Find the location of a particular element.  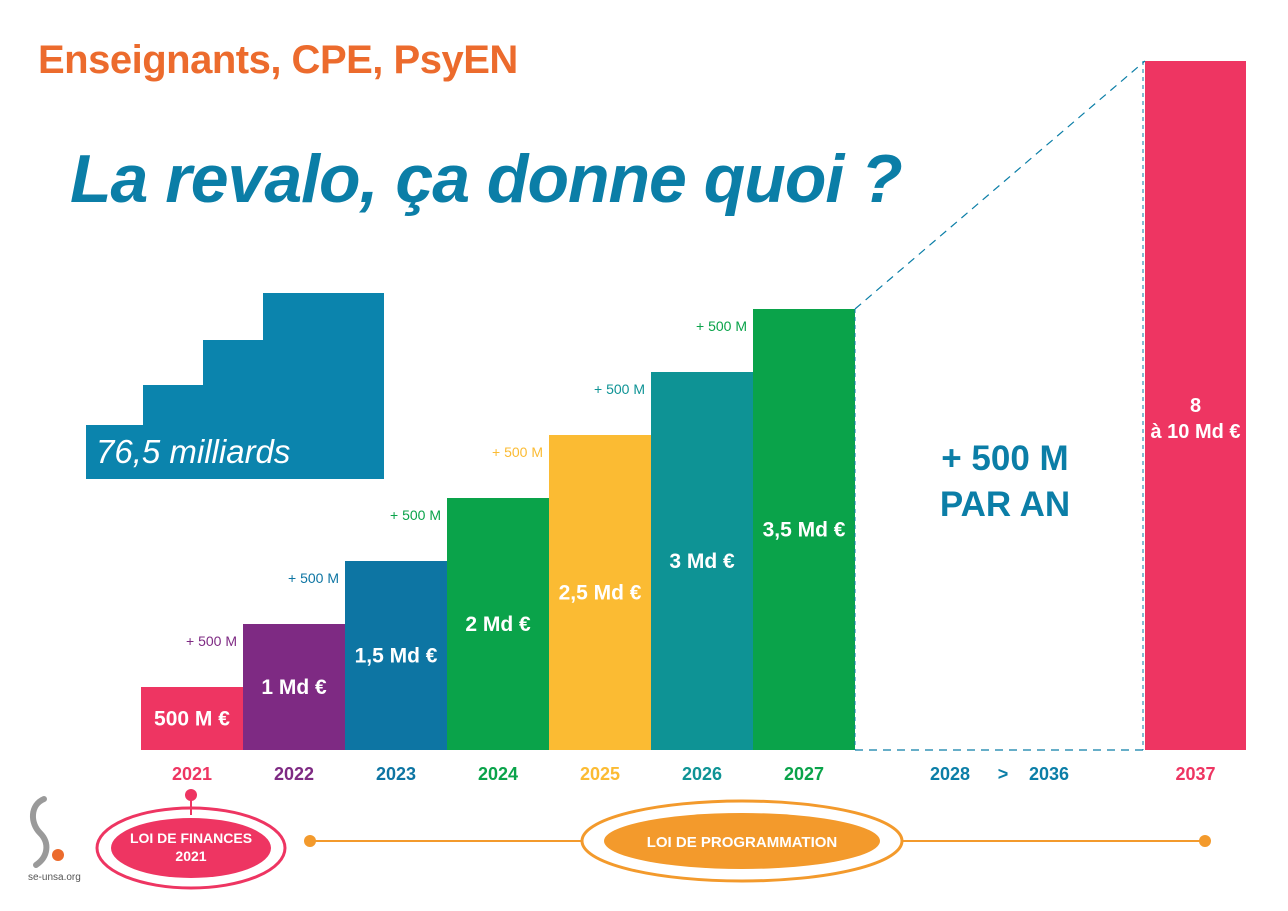

year-label-2021: 2021 is located at coordinates (192, 774).